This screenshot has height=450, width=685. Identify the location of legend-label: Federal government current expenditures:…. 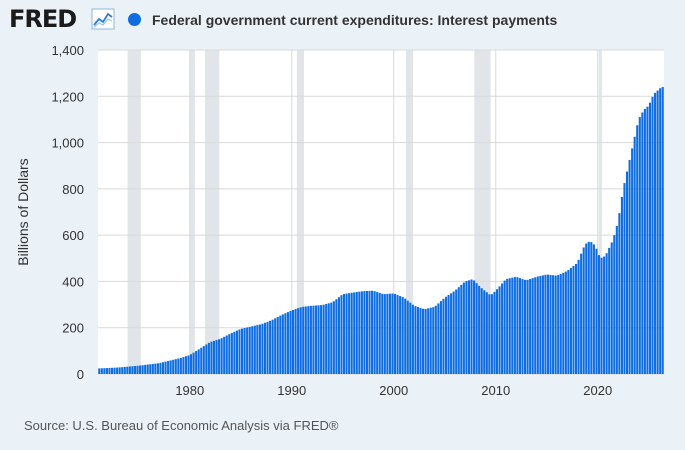
(355, 20).